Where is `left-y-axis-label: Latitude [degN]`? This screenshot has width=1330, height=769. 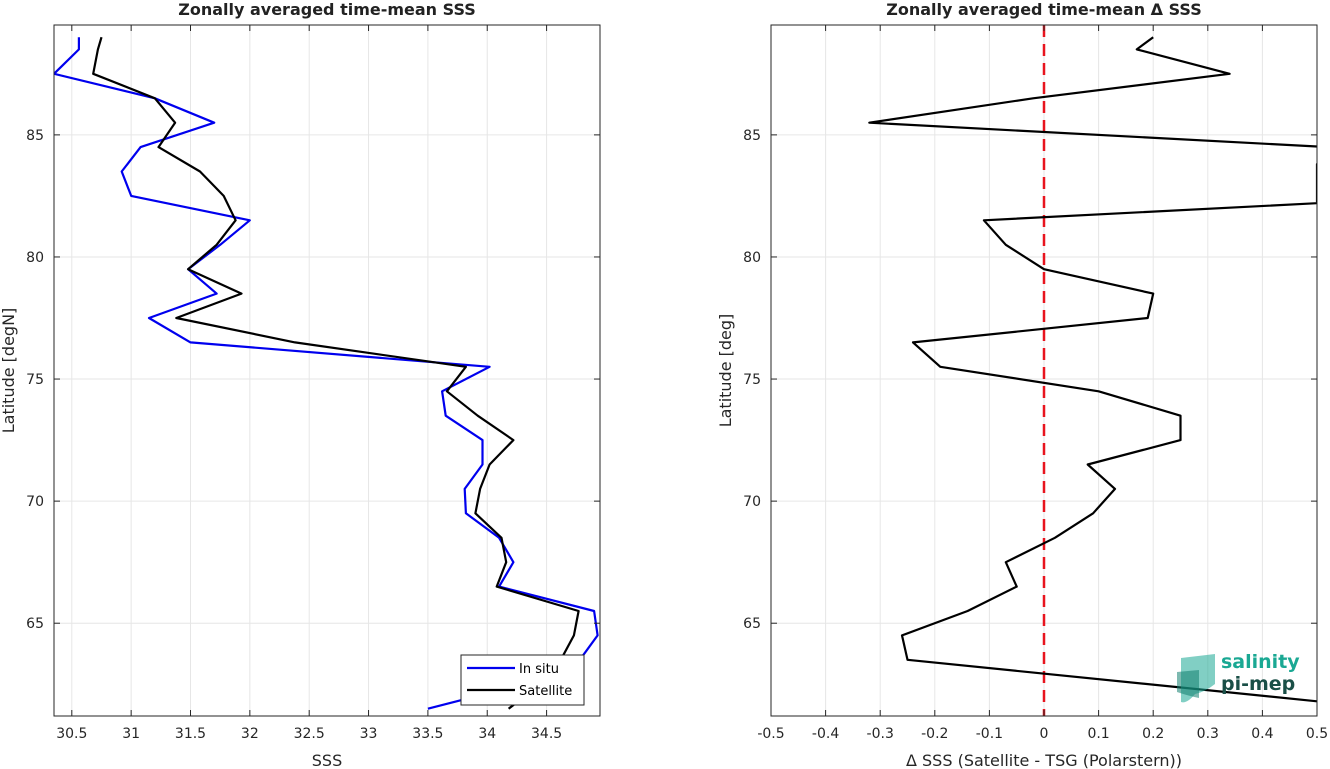 left-y-axis-label: Latitude [degN] is located at coordinates (9, 371).